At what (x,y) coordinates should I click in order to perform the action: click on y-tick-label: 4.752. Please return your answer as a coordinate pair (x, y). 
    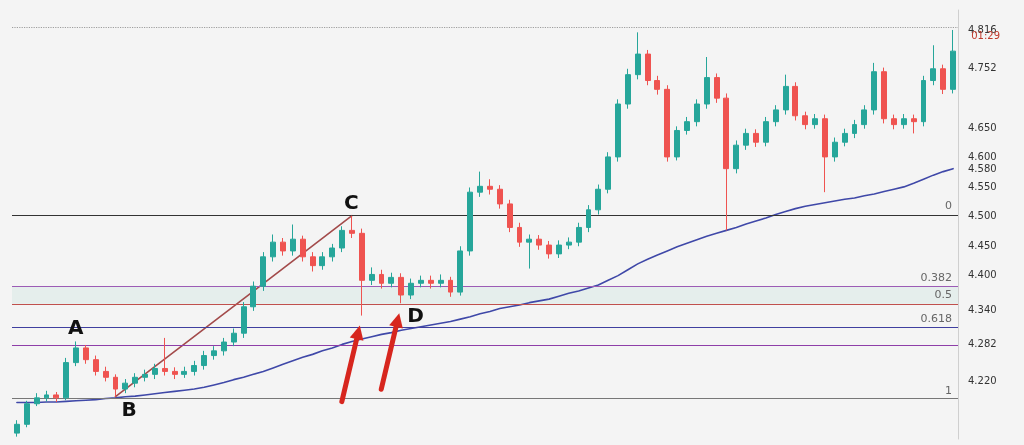
    Looking at the image, I should click on (982, 68).